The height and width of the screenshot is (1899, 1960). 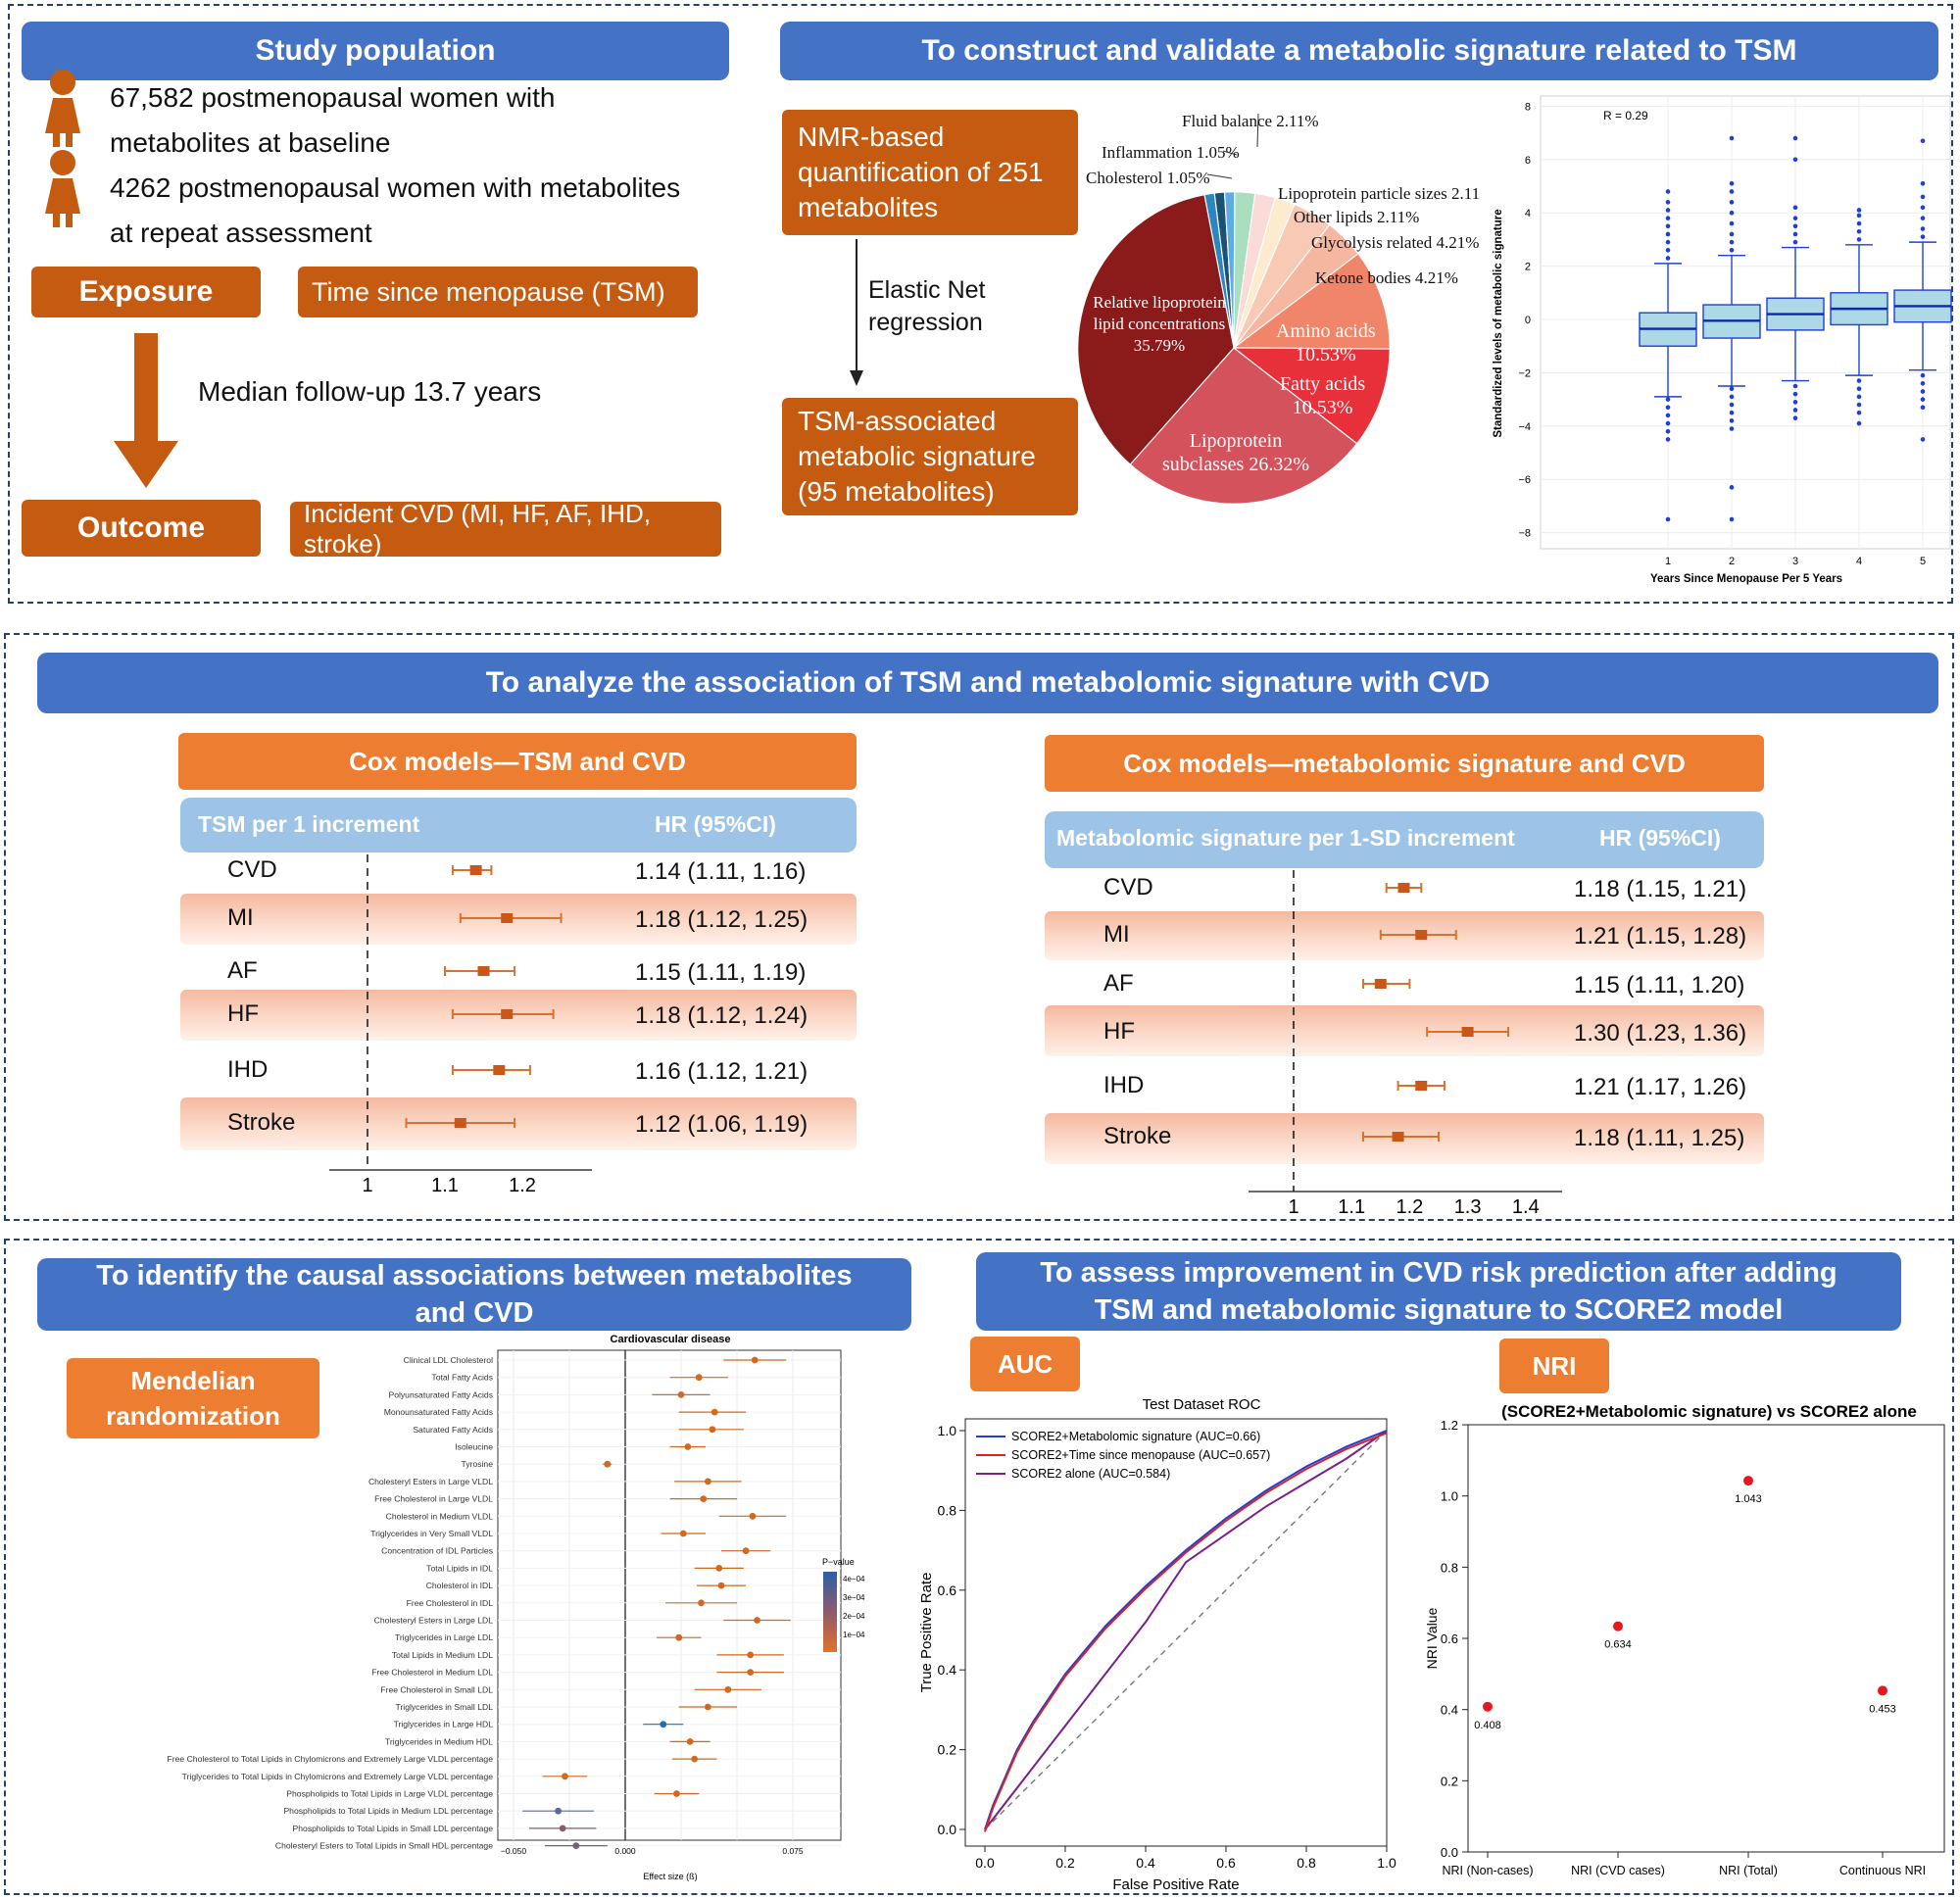 I want to click on method-text: Elastic Net regression, so click(x=927, y=306).